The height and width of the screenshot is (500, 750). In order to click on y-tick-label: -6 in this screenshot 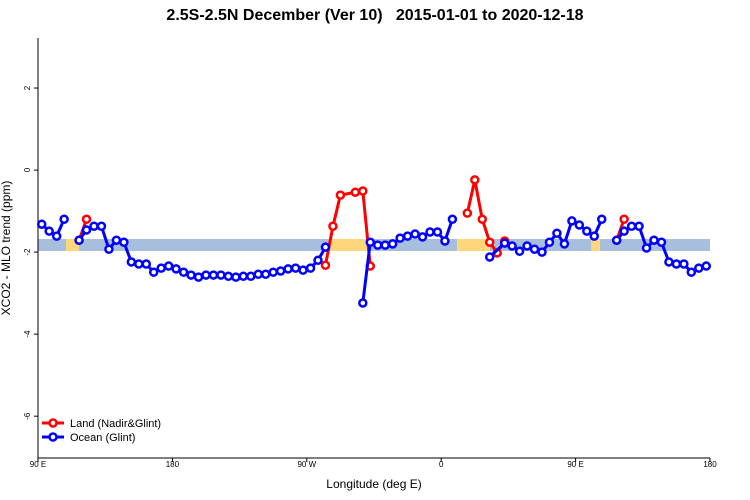, I will do `click(27, 416)`.